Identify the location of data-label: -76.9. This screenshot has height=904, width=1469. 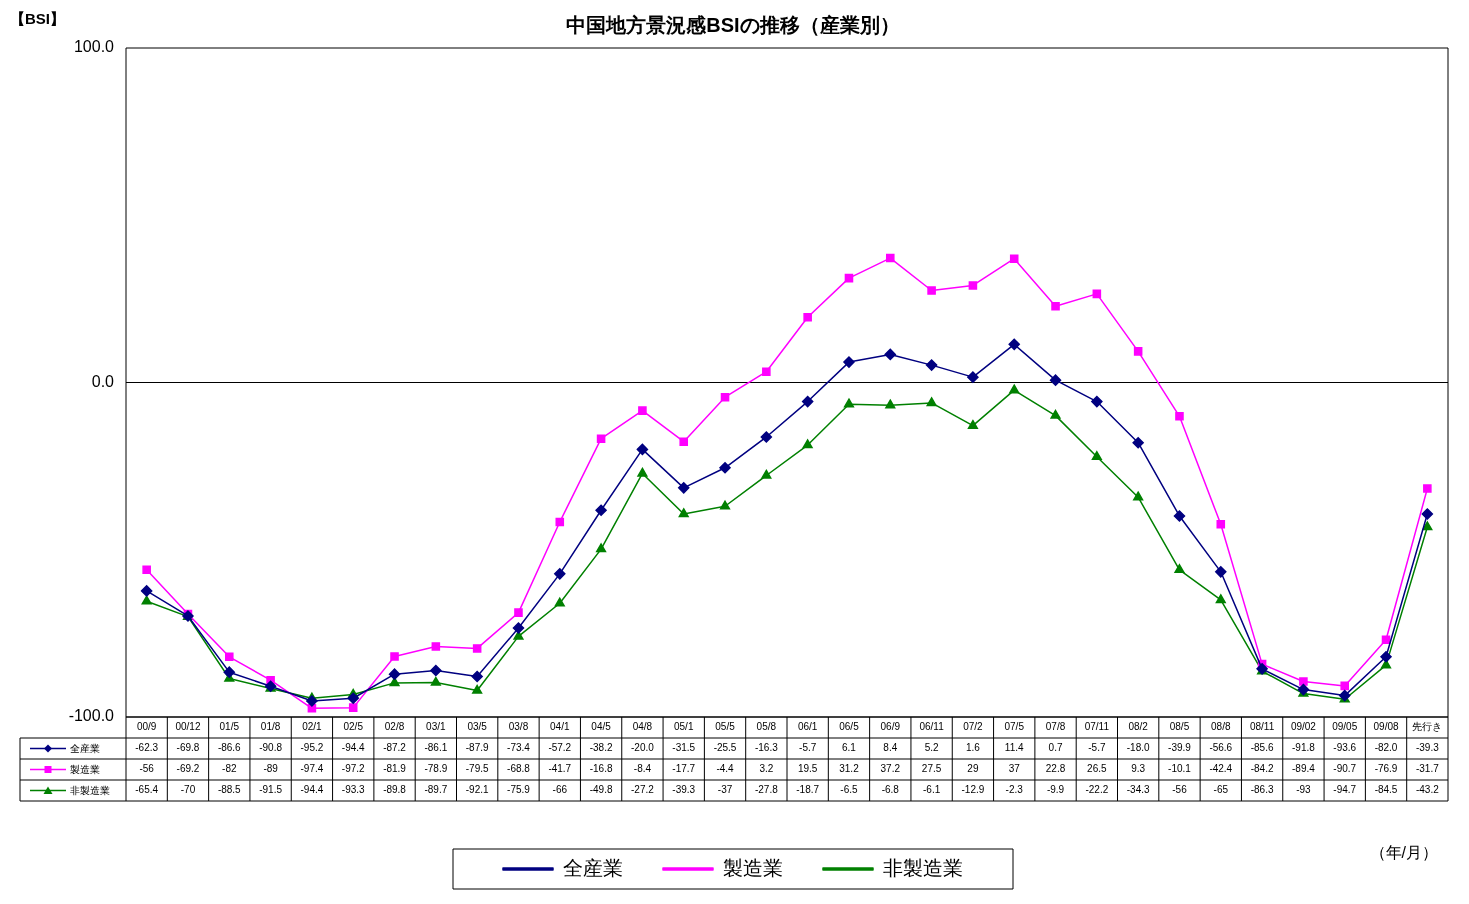
(1386, 769).